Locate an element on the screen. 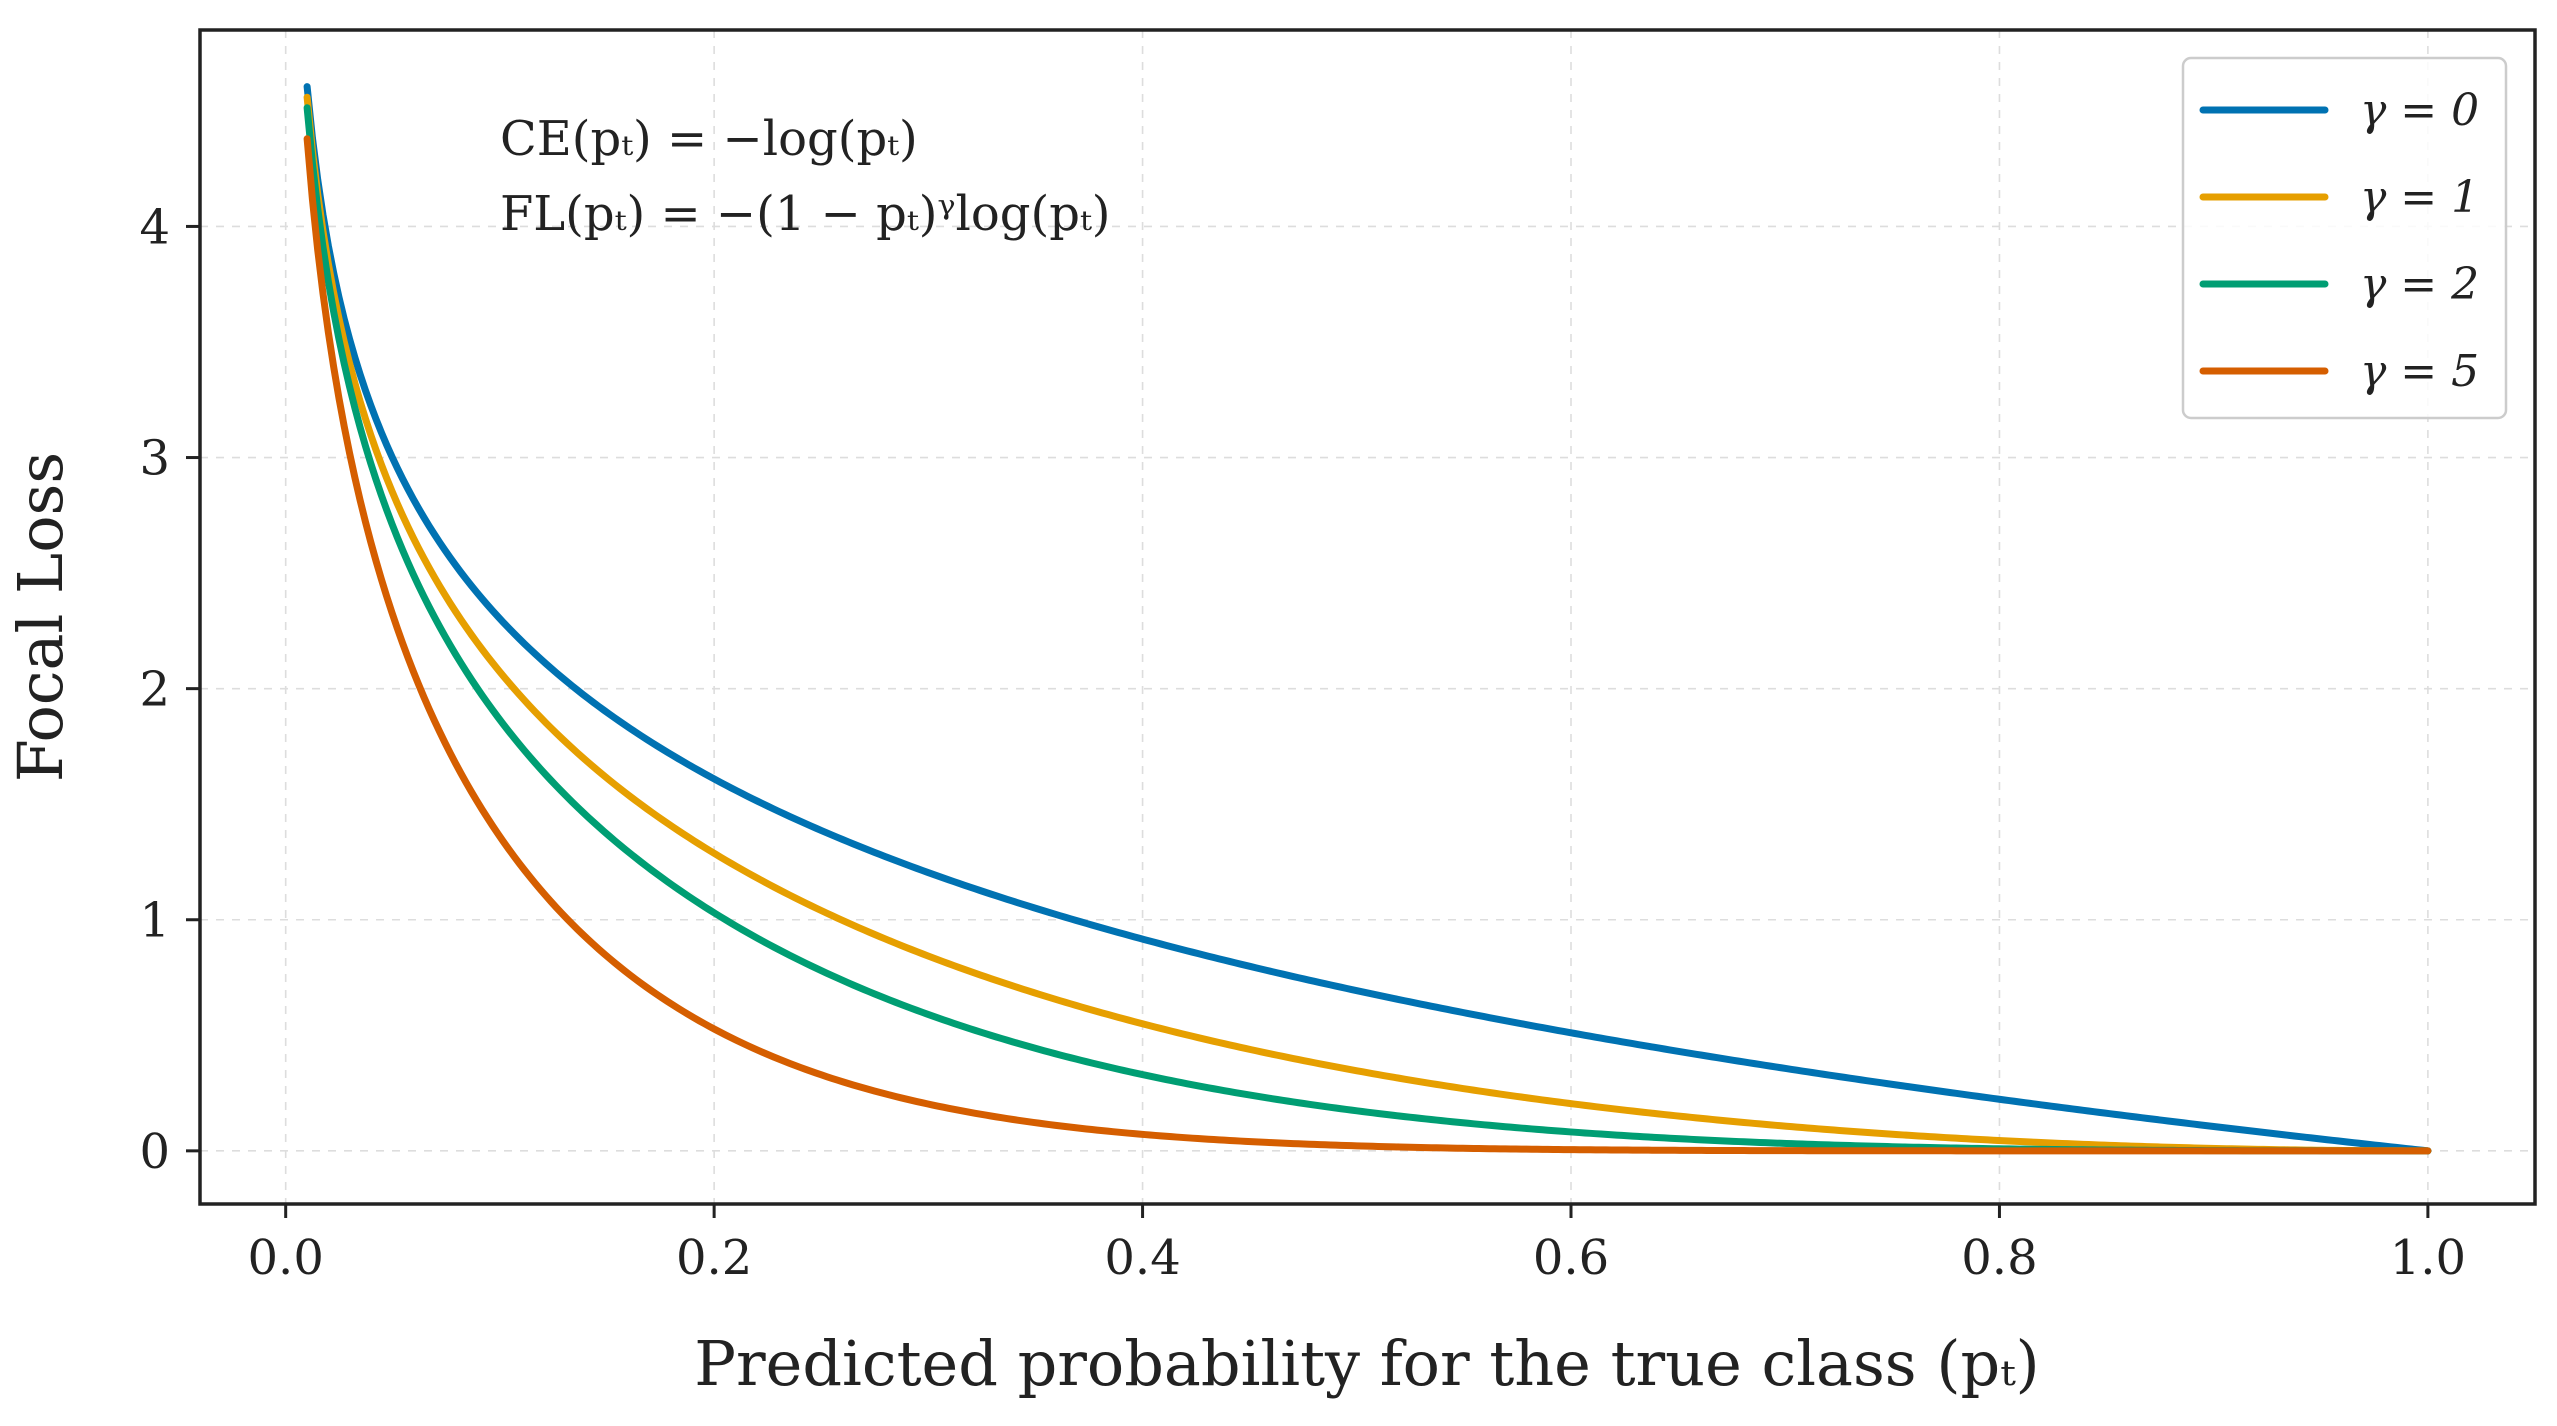  x-tick-label: 0.6 is located at coordinates (1571, 1258).